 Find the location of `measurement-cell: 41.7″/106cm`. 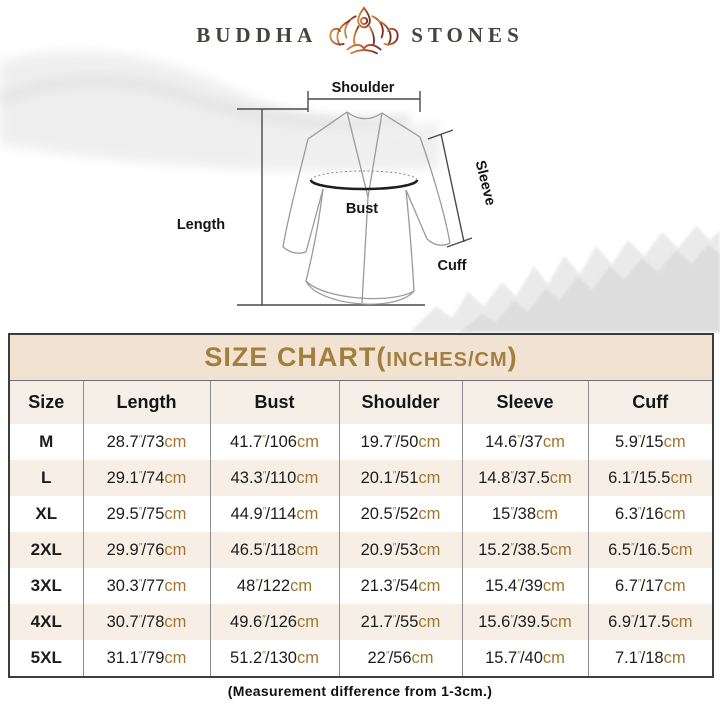

measurement-cell: 41.7″/106cm is located at coordinates (274, 442).